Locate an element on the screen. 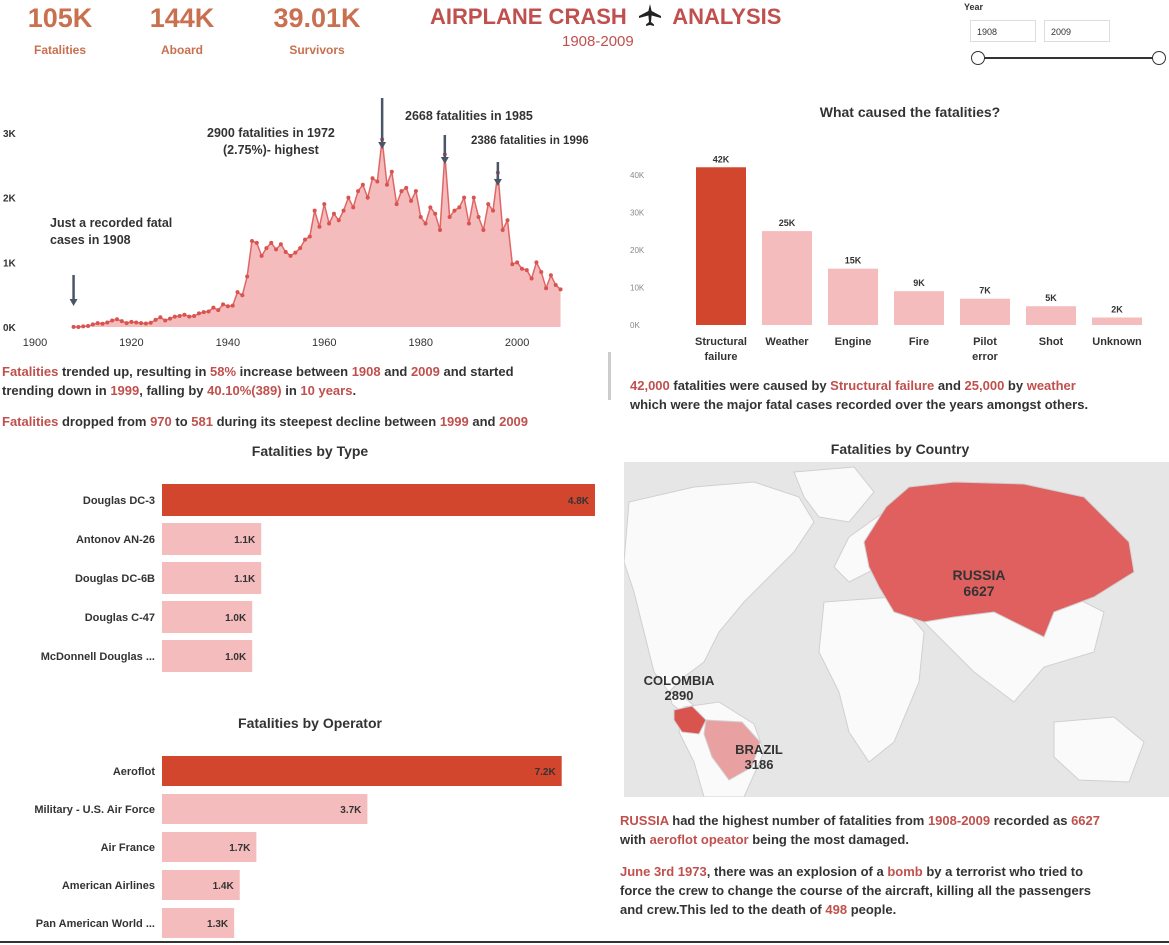 The width and height of the screenshot is (1169, 945). slicer-handle-end is located at coordinates (1159, 58).